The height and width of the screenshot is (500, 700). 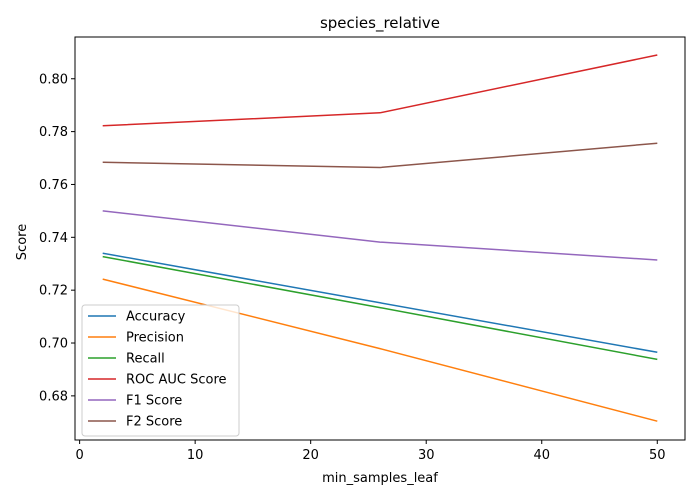 What do you see at coordinates (145, 359) in the screenshot?
I see `legend-label-recall: Recall` at bounding box center [145, 359].